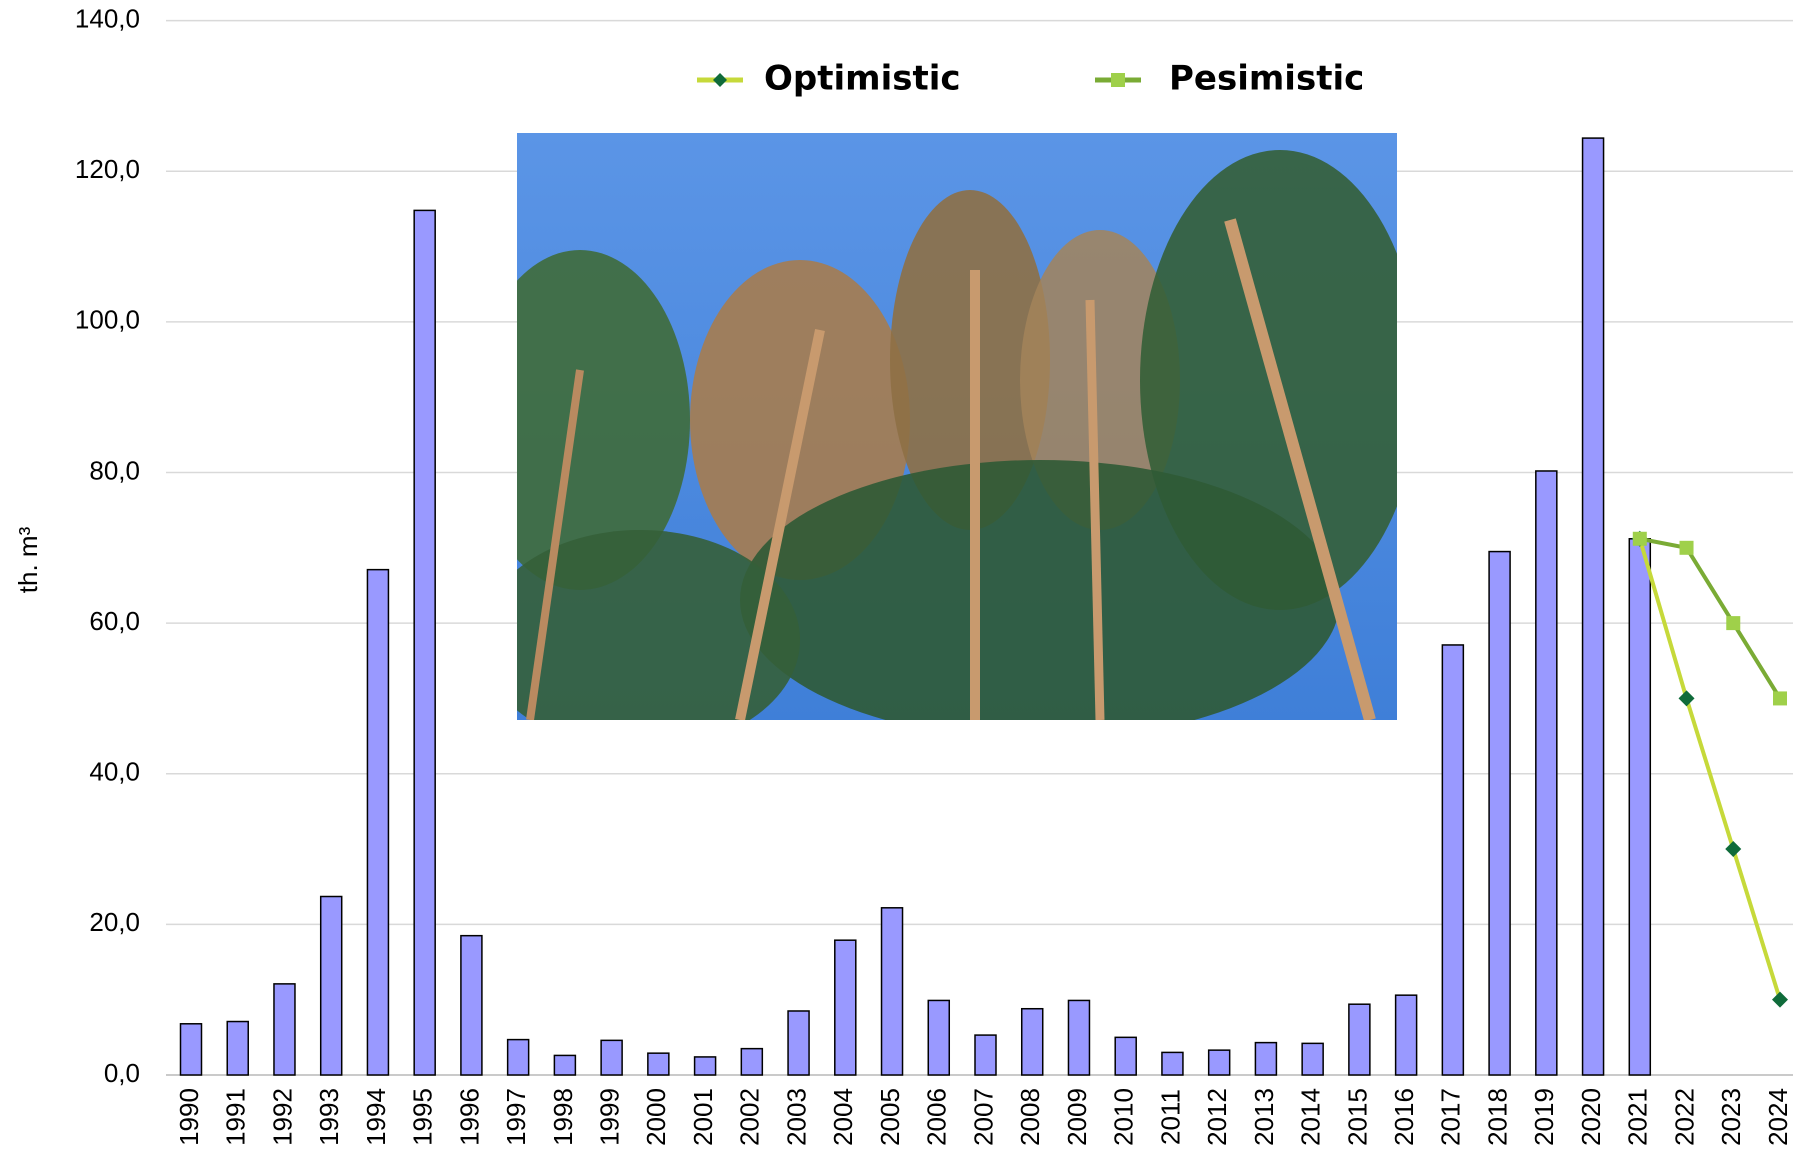  I want to click on x-tick-label: 1993, so click(329, 1117).